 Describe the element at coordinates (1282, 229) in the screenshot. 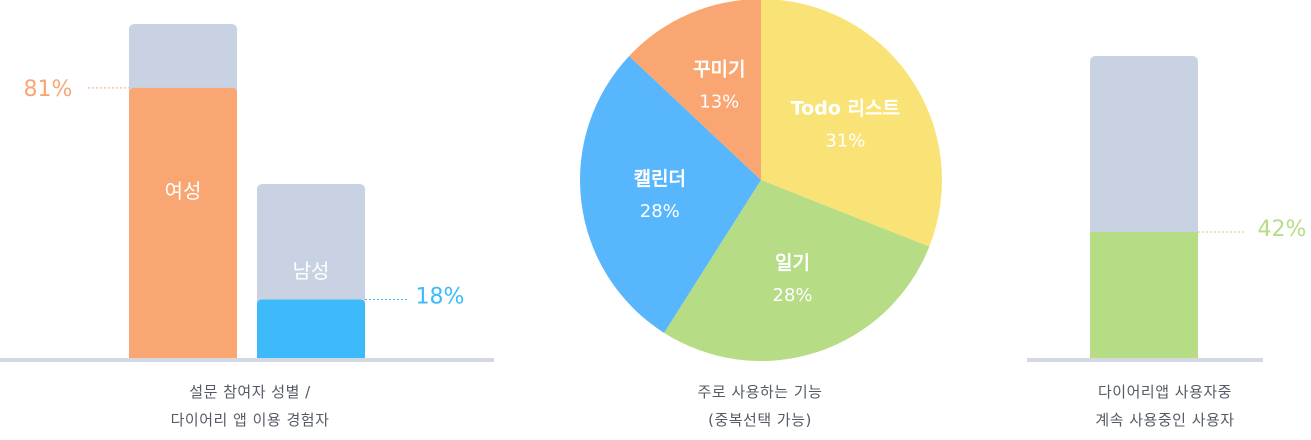

I see `retention-value-label: 42%` at that location.